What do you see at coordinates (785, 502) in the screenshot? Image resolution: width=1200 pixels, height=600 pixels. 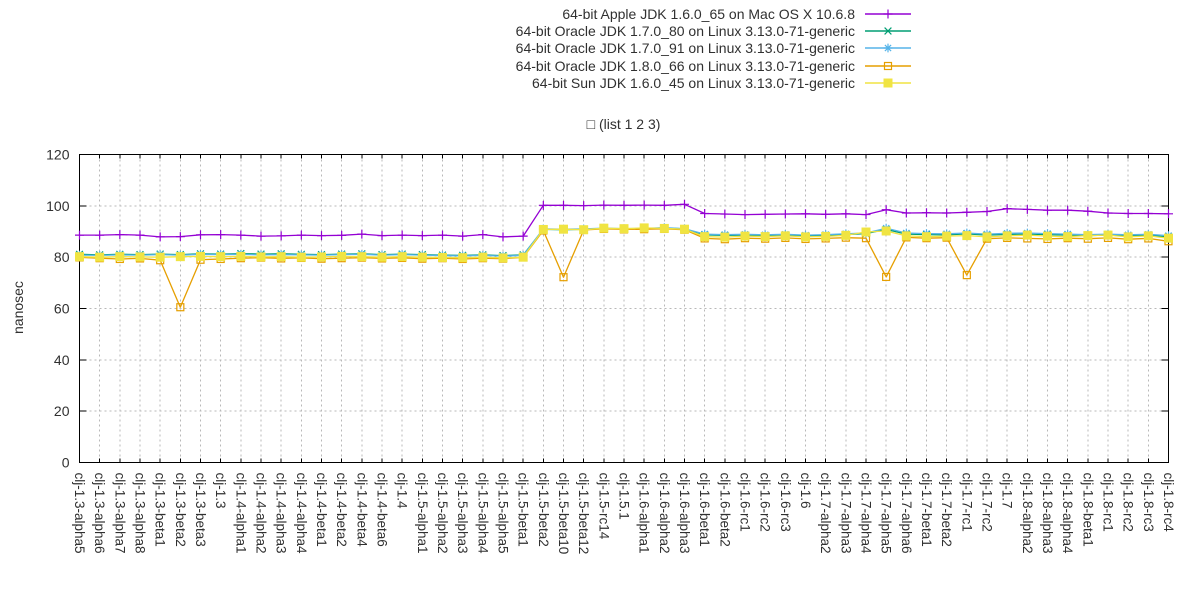 I see `x-tick-label: clj-1.6-rc3` at bounding box center [785, 502].